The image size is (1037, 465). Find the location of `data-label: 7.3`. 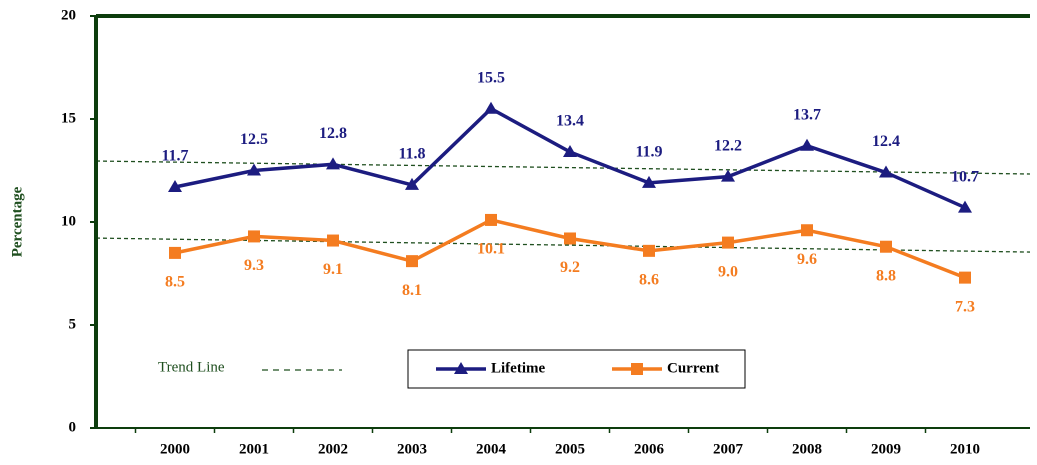

data-label: 7.3 is located at coordinates (965, 306).